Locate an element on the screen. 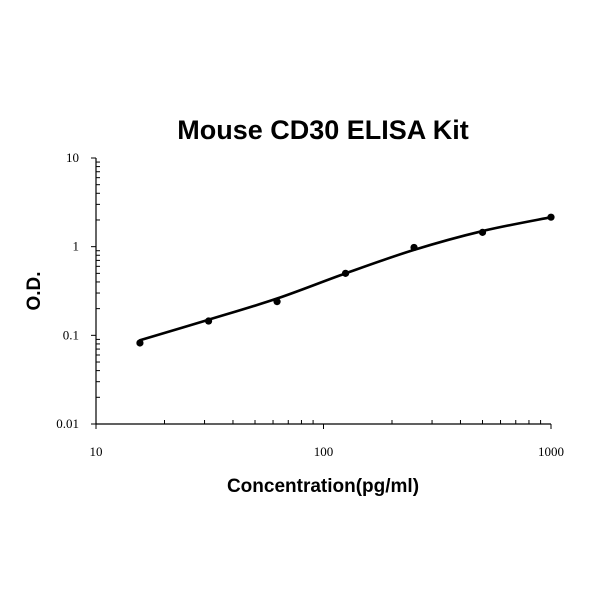  y-tick-label: 1 is located at coordinates (76, 246).